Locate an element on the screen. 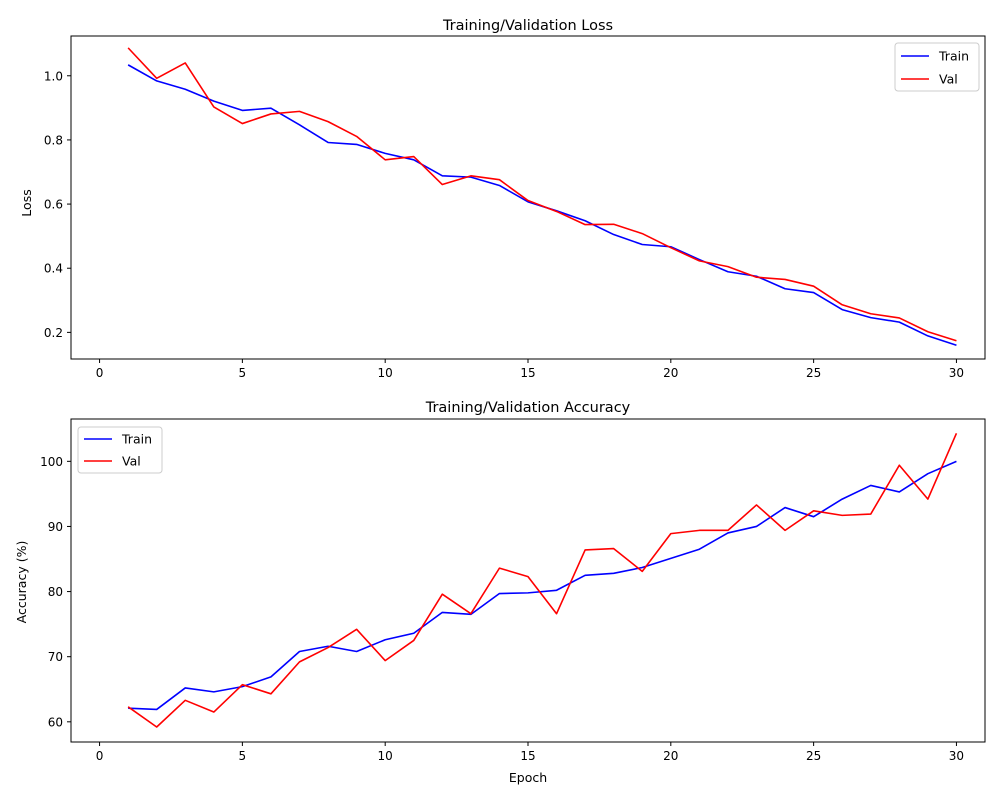  accuracy-chart-title: Training/Validation Accuracy is located at coordinates (528, 408).